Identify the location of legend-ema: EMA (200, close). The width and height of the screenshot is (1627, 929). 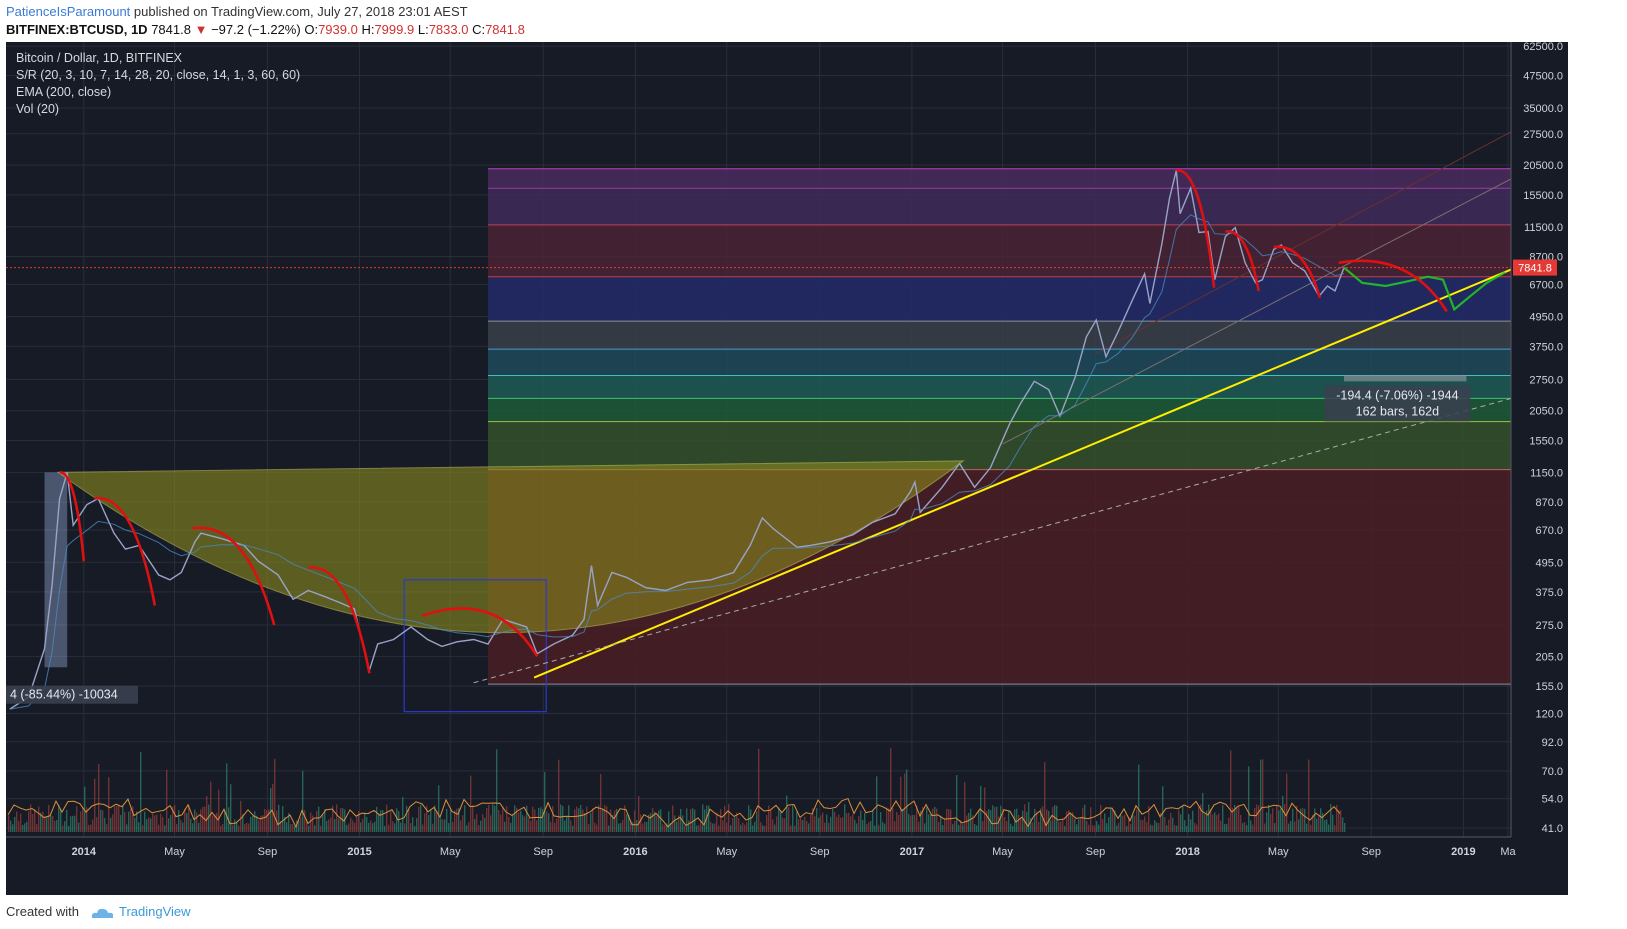
(64, 92).